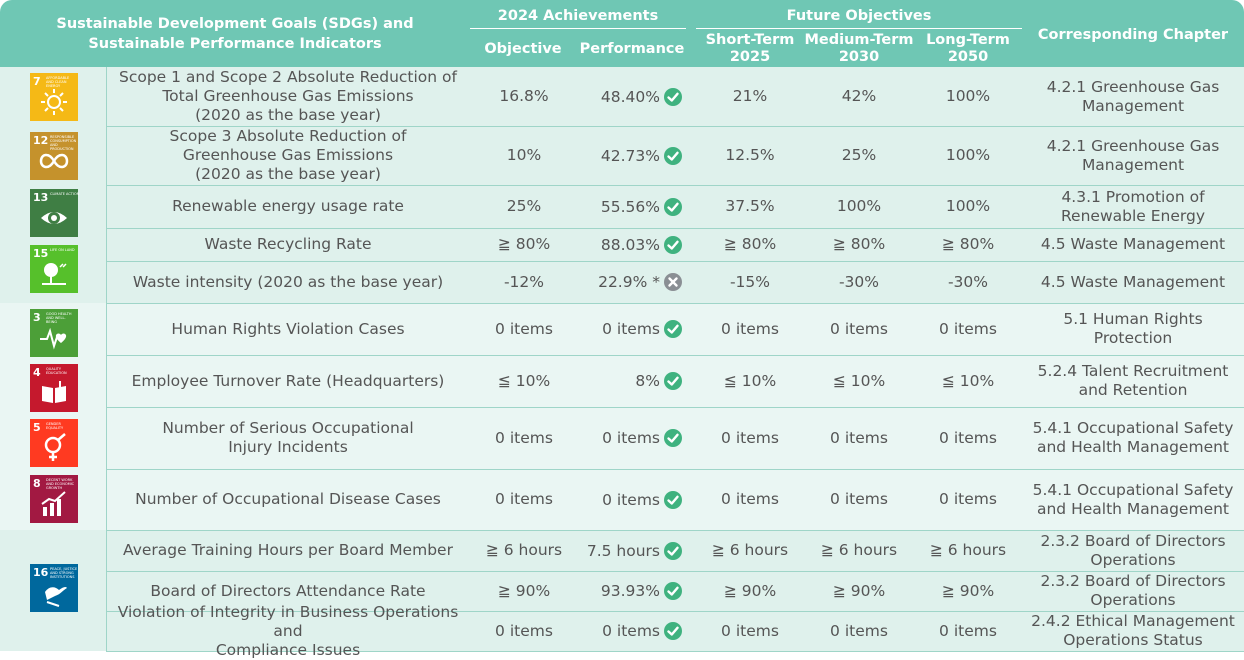  Describe the element at coordinates (859, 155) in the screenshot. I see `medium-term-cell: 25%` at that location.